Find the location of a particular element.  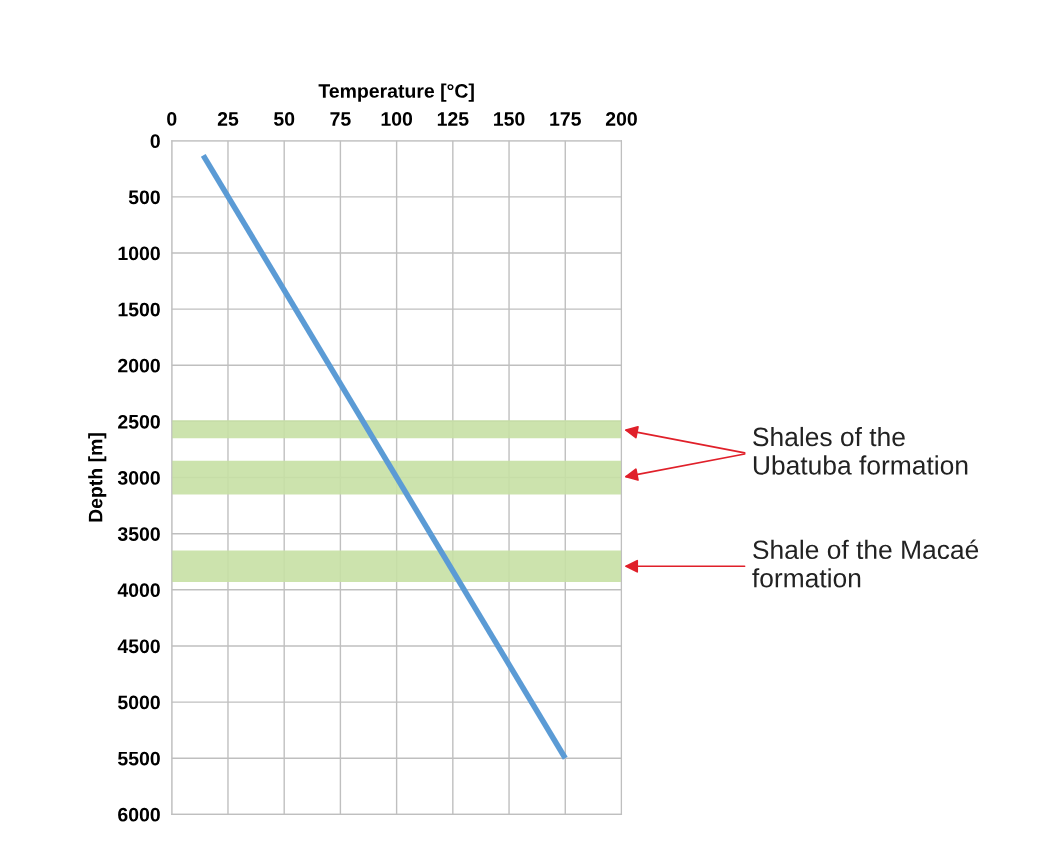

x-tick-label: 50 is located at coordinates (284, 119).